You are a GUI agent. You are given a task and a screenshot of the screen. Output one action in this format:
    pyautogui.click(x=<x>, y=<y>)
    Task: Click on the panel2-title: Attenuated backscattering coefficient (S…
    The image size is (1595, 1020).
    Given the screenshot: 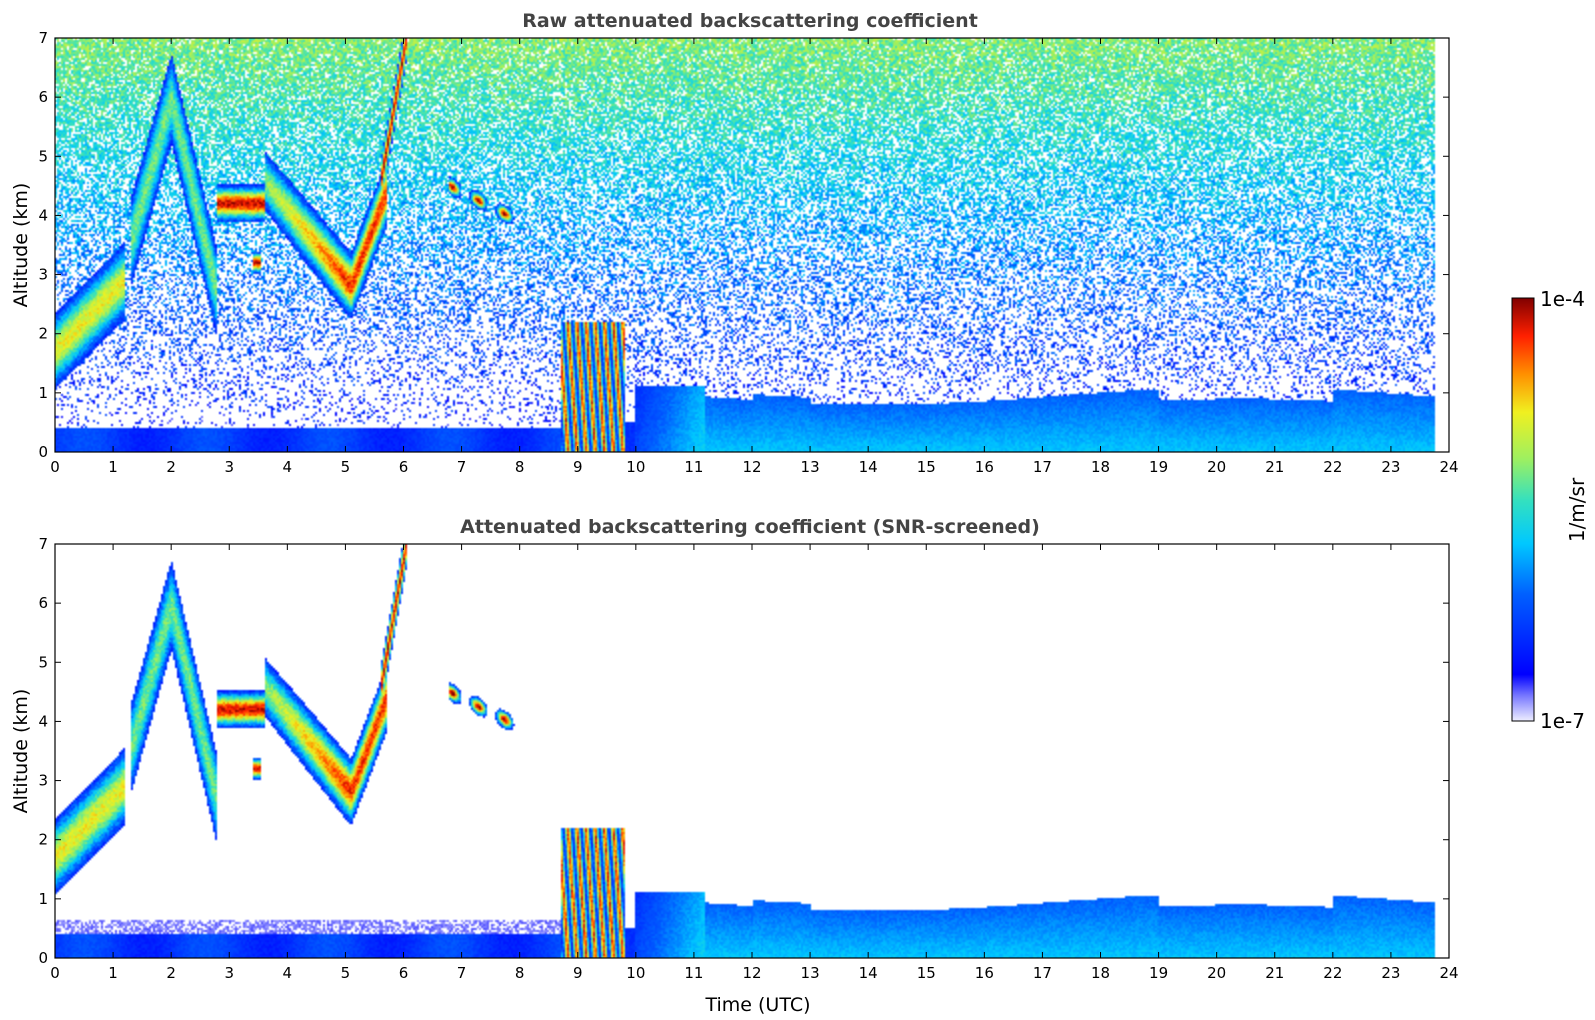 What is the action you would take?
    pyautogui.click(x=750, y=527)
    